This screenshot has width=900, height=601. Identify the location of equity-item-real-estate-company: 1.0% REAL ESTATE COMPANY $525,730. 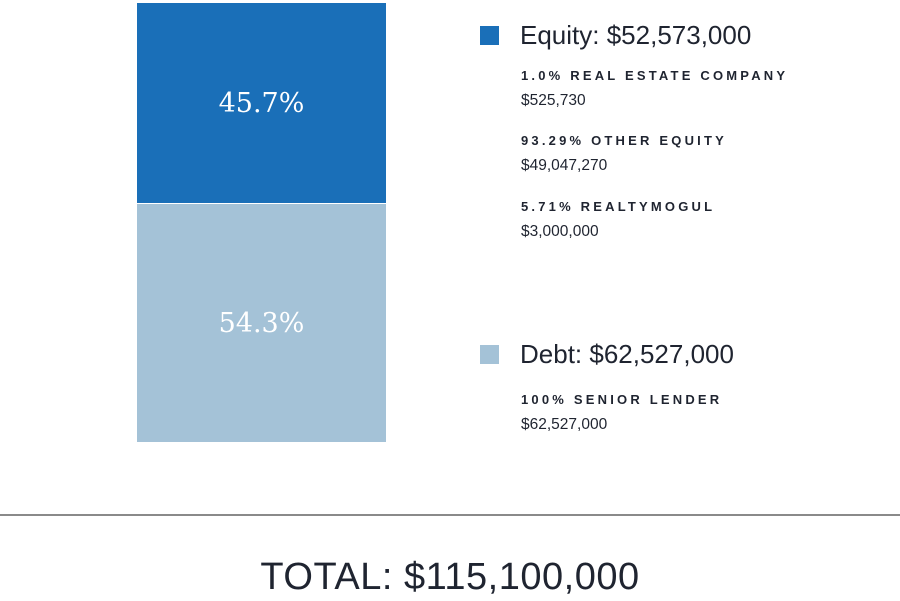
(654, 89).